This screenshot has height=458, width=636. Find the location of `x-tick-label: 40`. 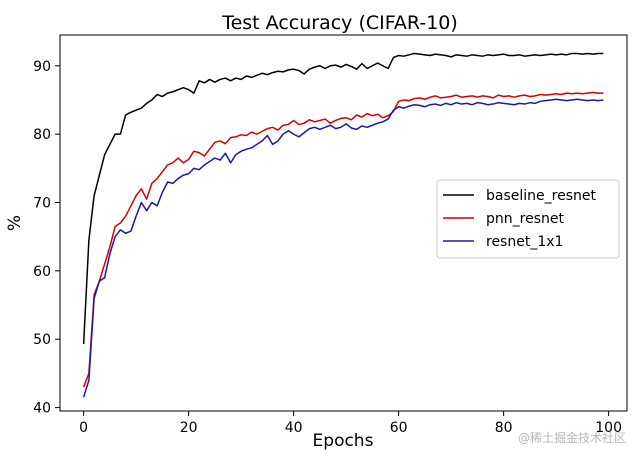

x-tick-label: 40 is located at coordinates (294, 428).